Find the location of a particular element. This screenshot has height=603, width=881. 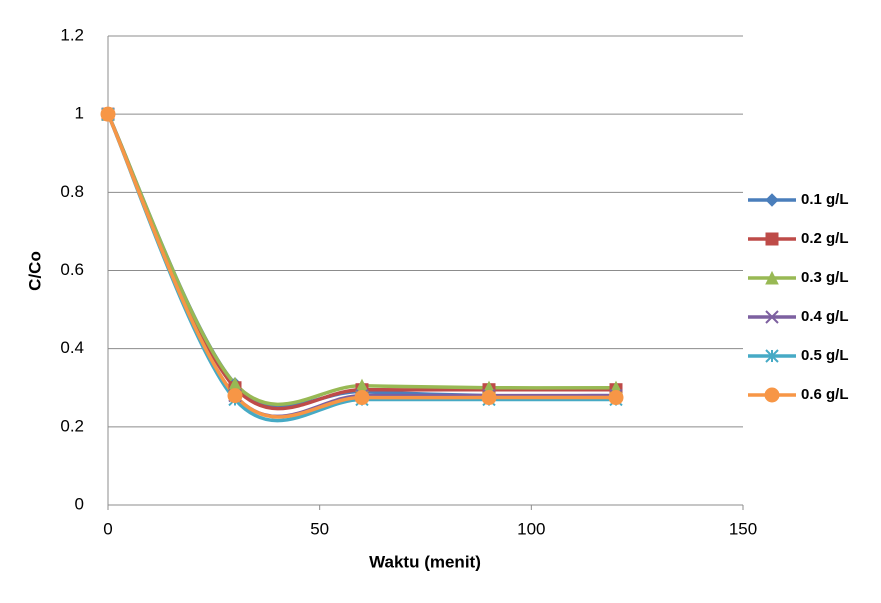

y-tick-label: 0 is located at coordinates (79, 503).